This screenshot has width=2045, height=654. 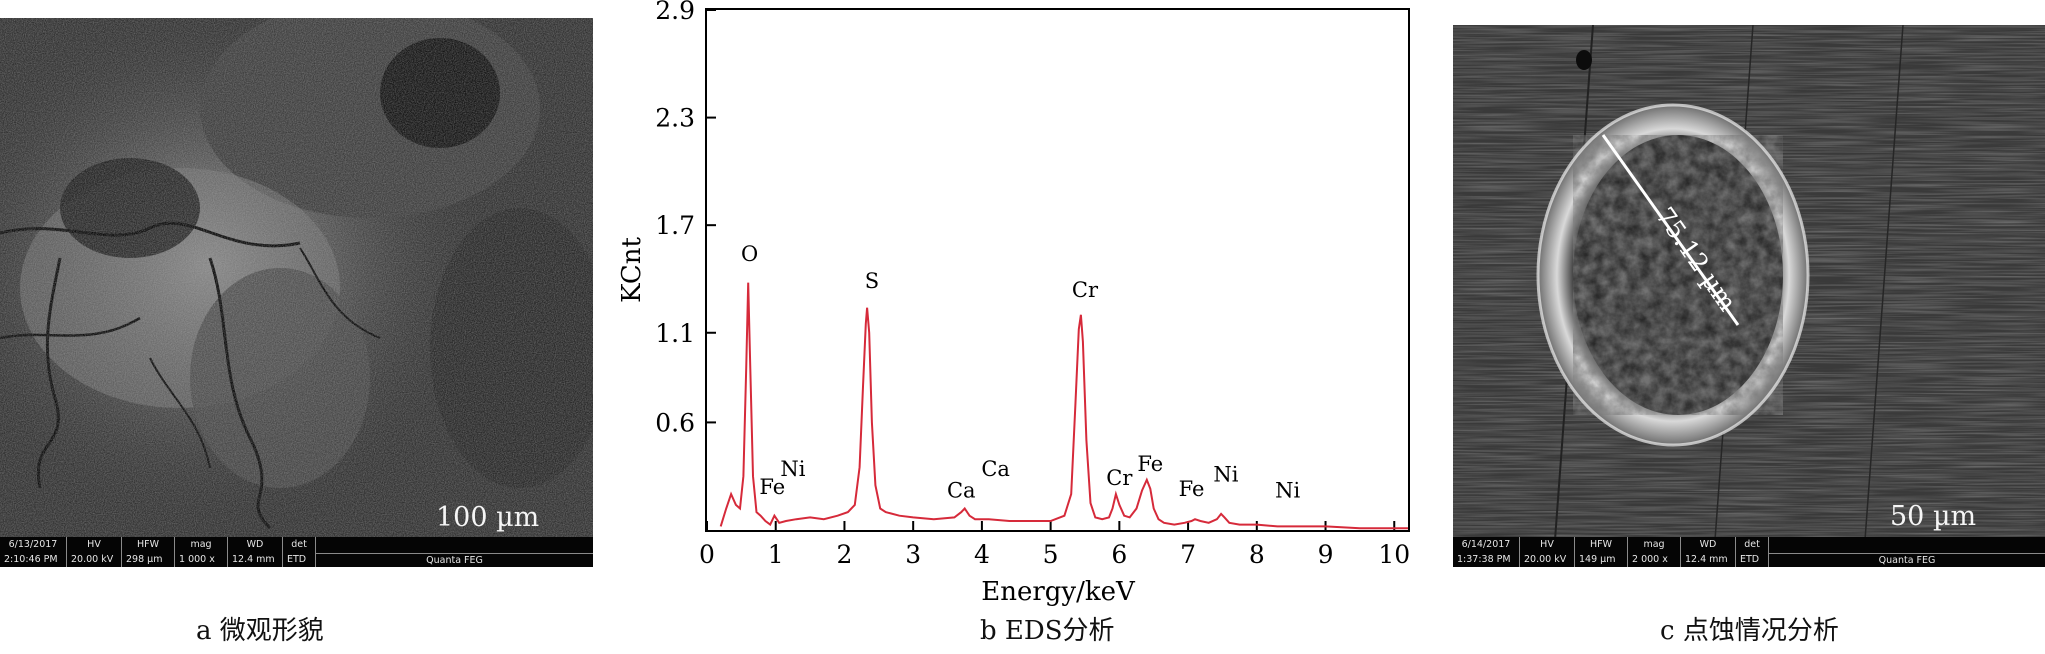 I want to click on x-tick-label: 2, so click(x=844, y=554).